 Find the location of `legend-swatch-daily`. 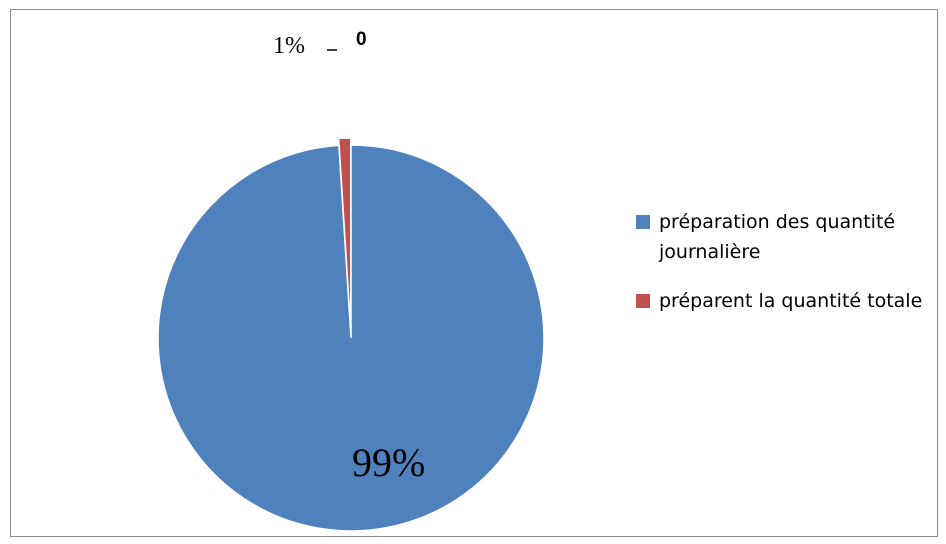

legend-swatch-daily is located at coordinates (643, 222).